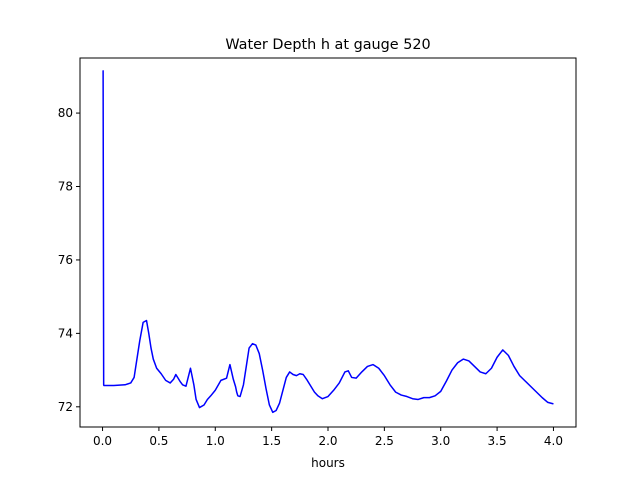  Describe the element at coordinates (65, 187) in the screenshot. I see `y-tick-label: 78` at that location.